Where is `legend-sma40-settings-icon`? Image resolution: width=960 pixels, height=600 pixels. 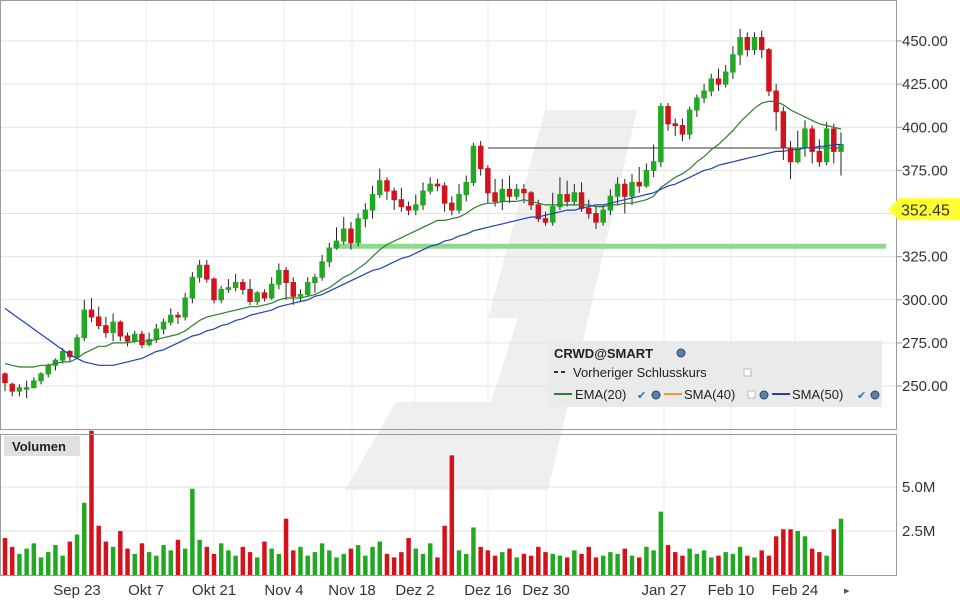
legend-sma40-settings-icon is located at coordinates (764, 395).